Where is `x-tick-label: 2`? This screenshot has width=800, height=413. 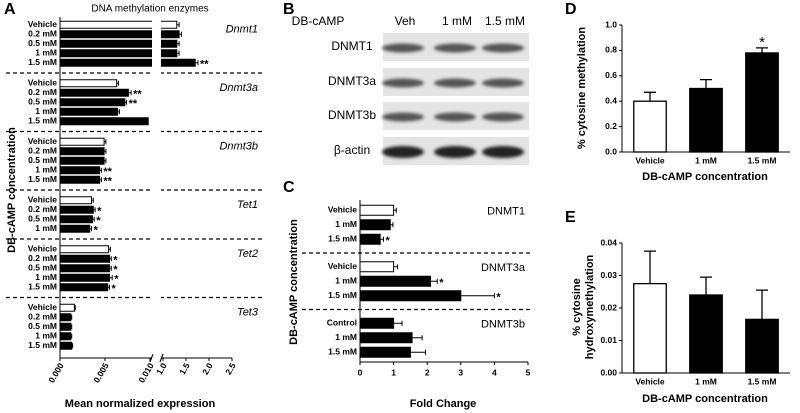 x-tick-label: 2 is located at coordinates (427, 372).